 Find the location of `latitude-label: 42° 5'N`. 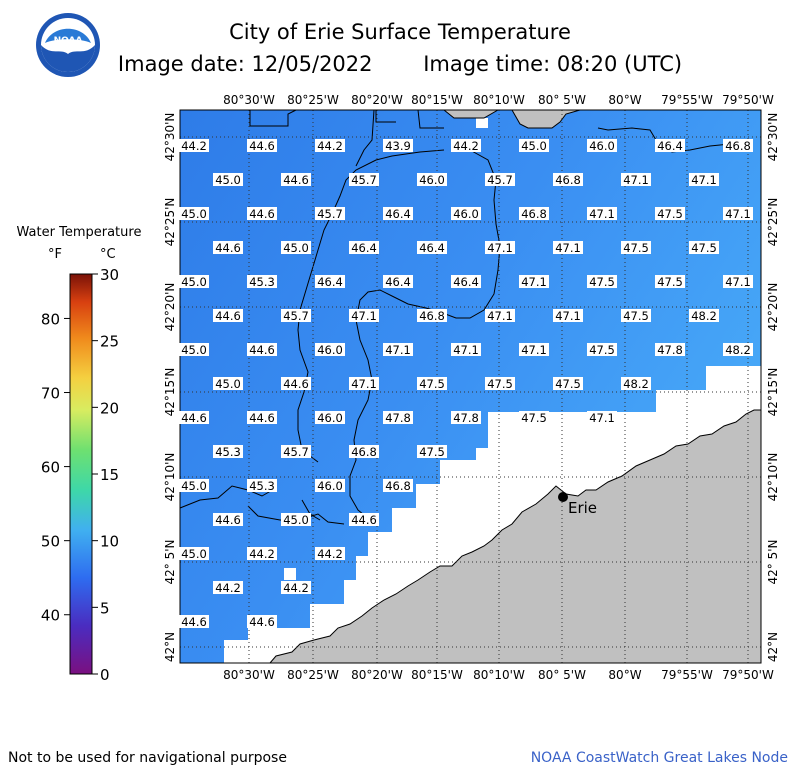

latitude-label: 42° 5'N is located at coordinates (773, 562).